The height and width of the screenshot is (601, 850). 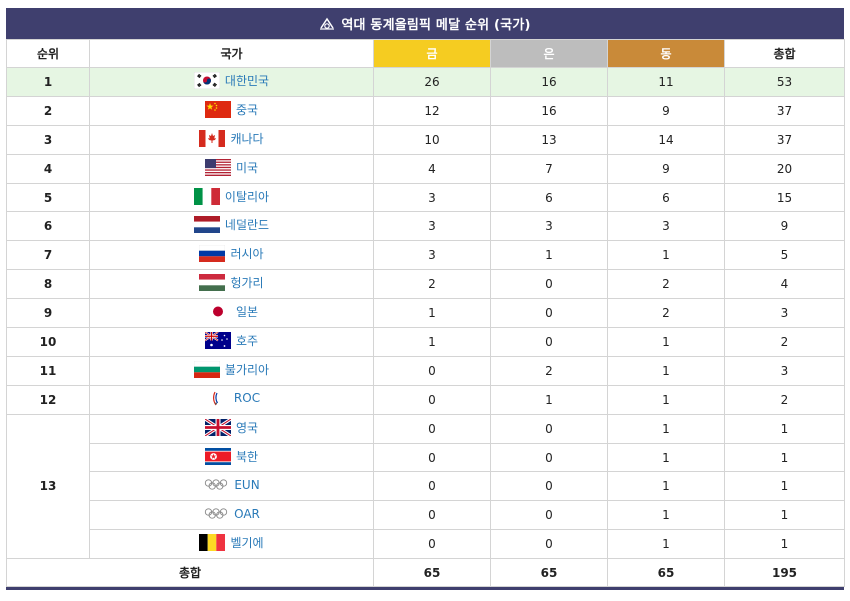 I want to click on country-link: 러시아, so click(x=247, y=254).